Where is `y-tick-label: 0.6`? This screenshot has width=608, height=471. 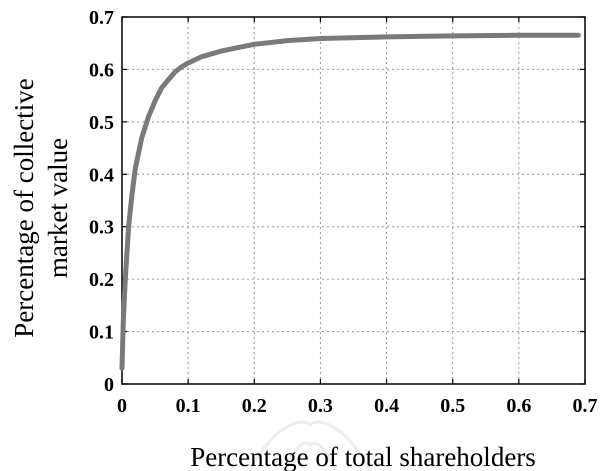 y-tick-label: 0.6 is located at coordinates (101, 70).